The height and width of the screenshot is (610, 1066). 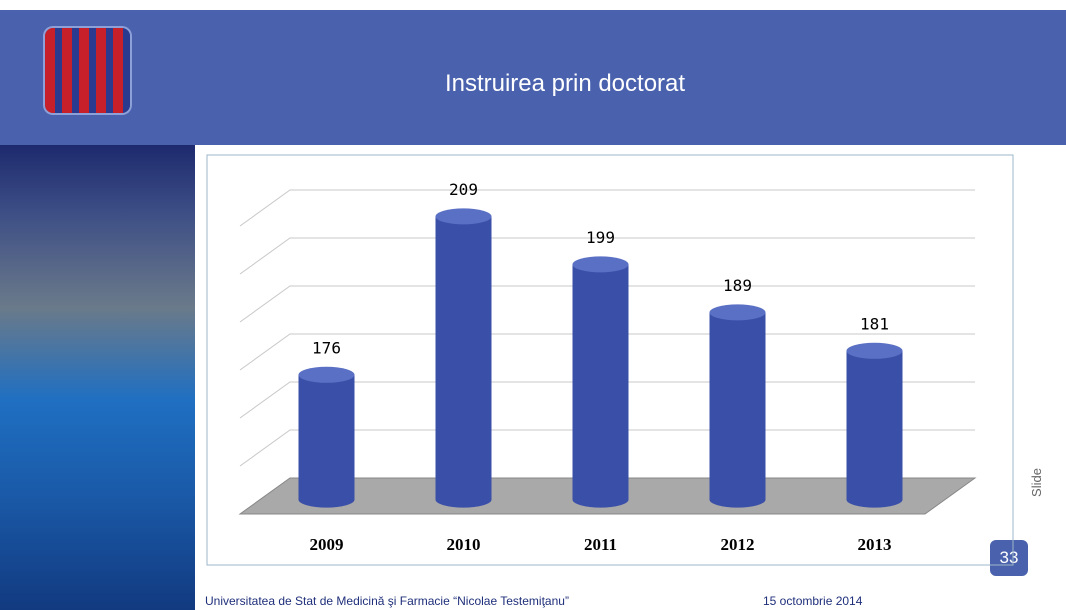 I want to click on x-tick-label: 2013, so click(x=875, y=544).